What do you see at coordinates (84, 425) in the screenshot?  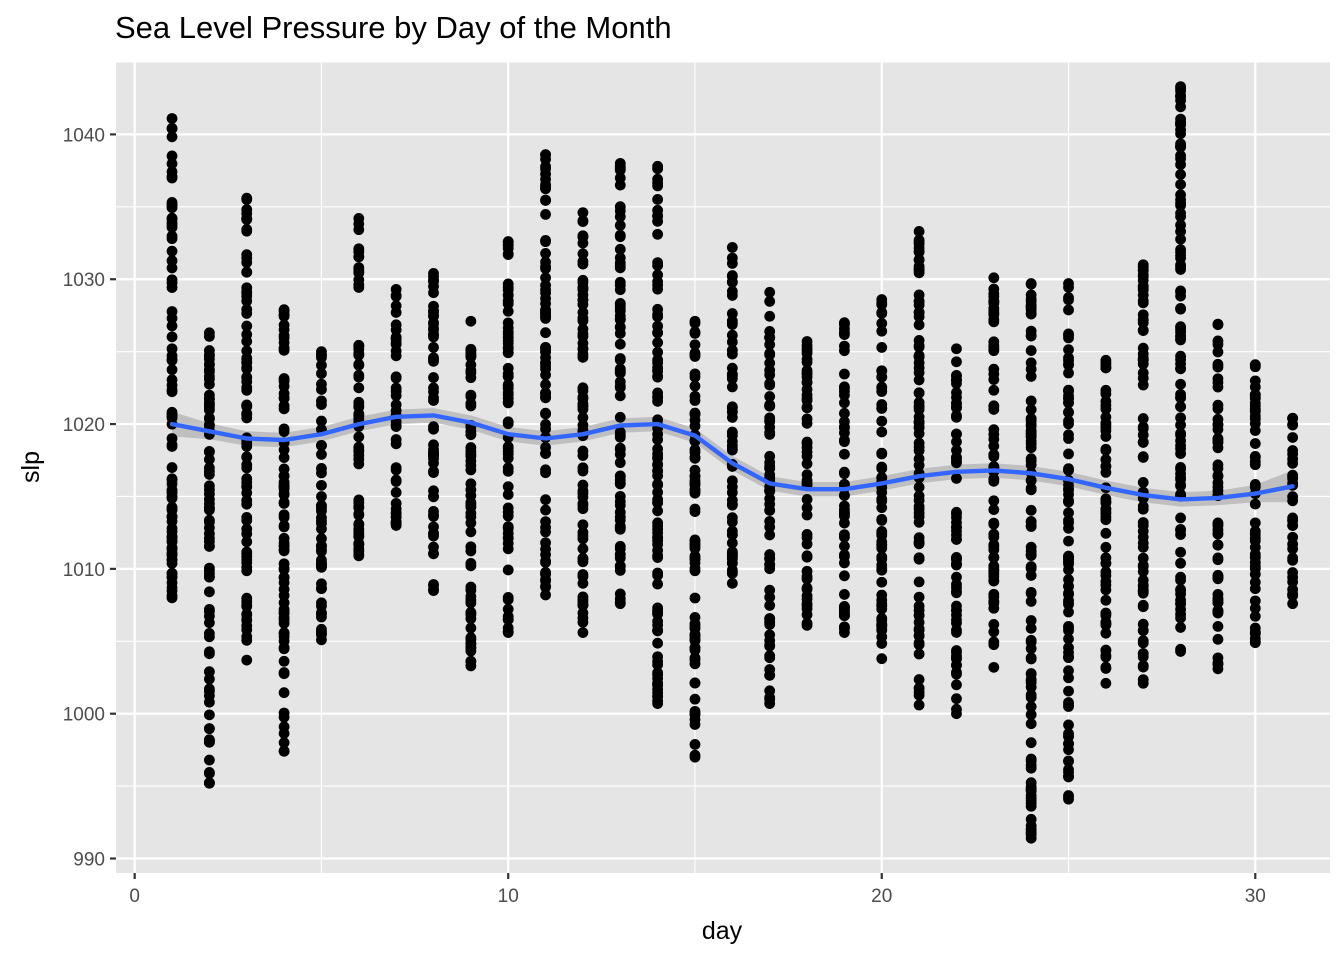 I see `y-tick-label: 1020` at bounding box center [84, 425].